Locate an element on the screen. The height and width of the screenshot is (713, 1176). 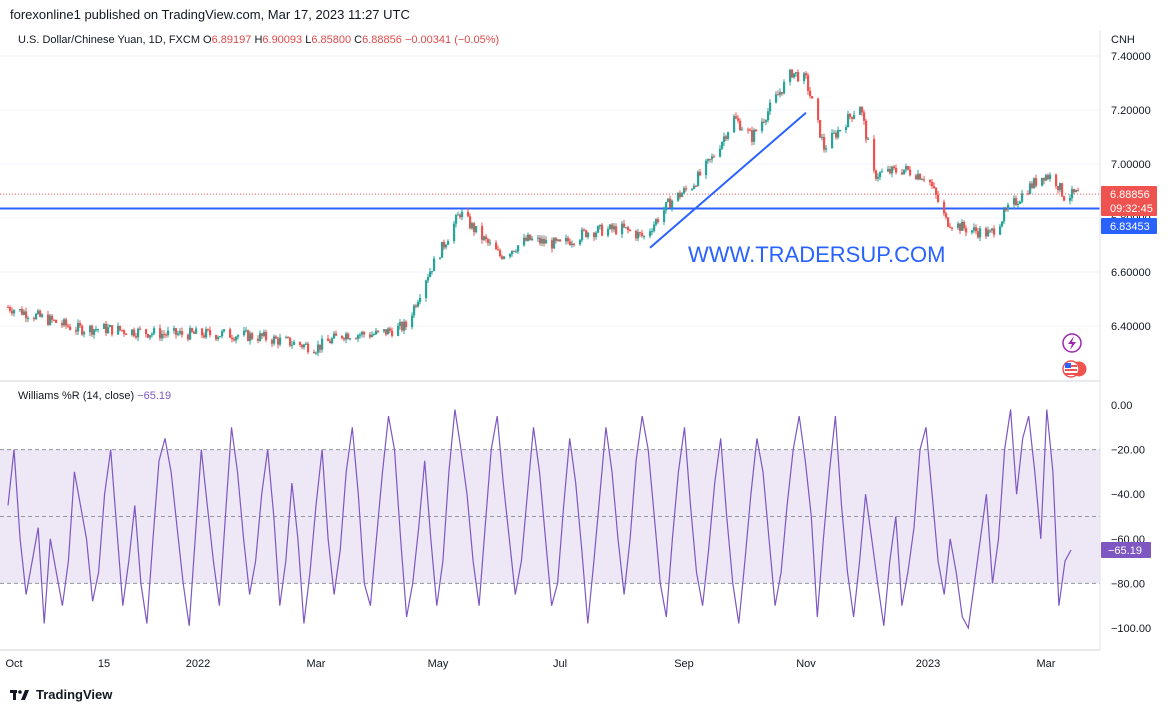
tradingview-brand: TradingView is located at coordinates (61, 694).